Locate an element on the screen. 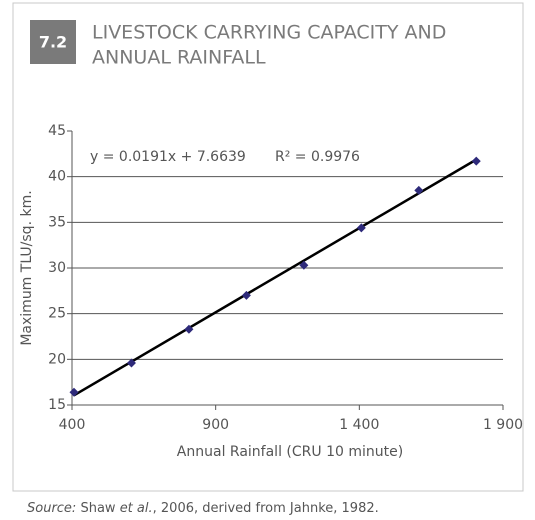 The width and height of the screenshot is (535, 520). badge: 7.2 is located at coordinates (53, 42).